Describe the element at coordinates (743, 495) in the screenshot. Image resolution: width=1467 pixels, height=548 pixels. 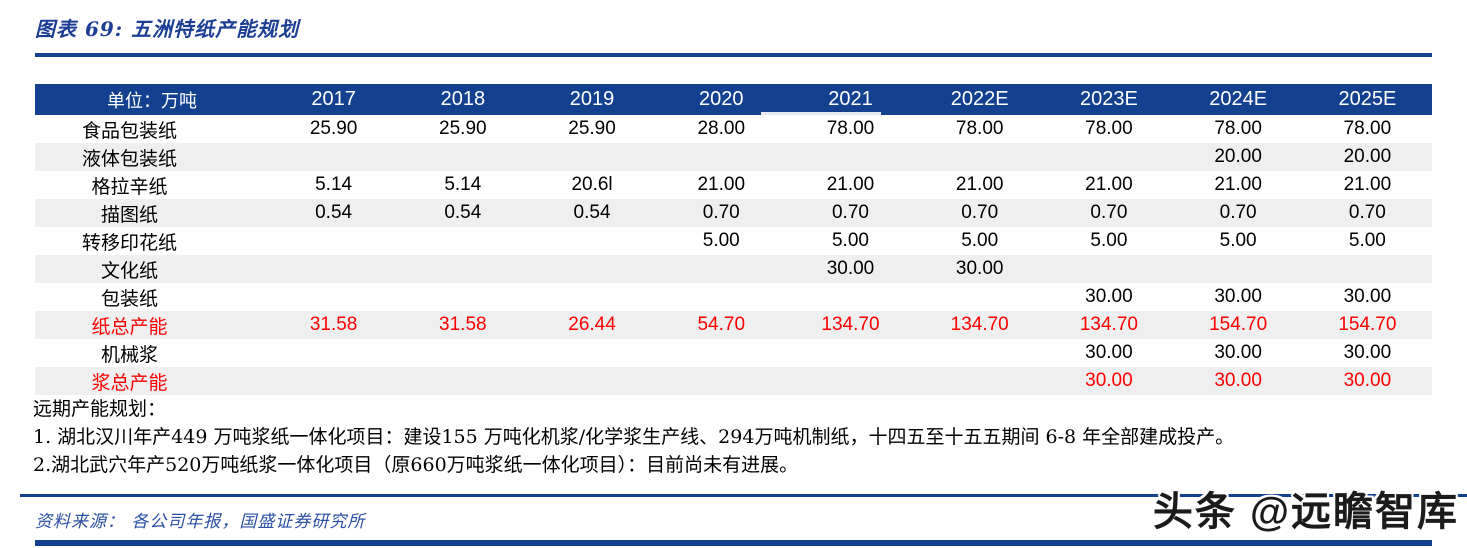
I see `footer-divider-top` at that location.